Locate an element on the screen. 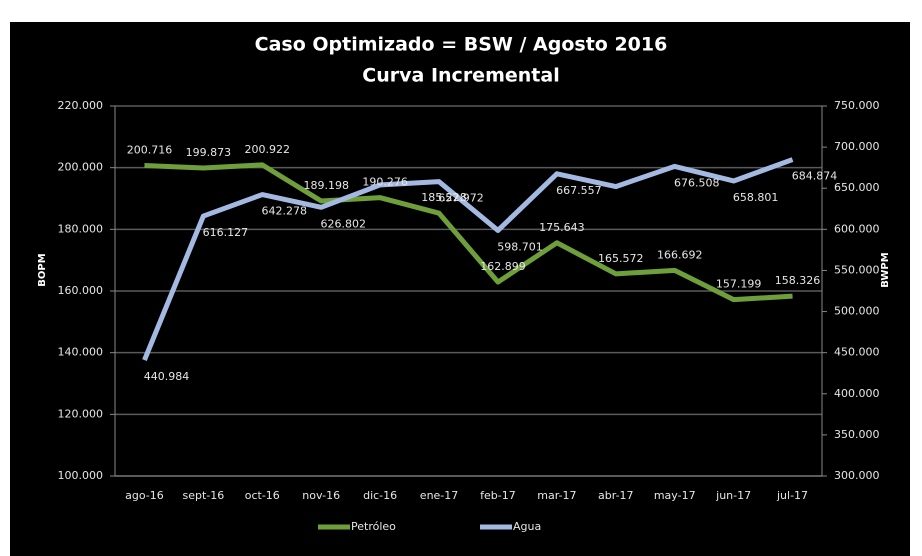 Image resolution: width=922 pixels, height=556 pixels. x-tick-label: feb-17 is located at coordinates (498, 495).